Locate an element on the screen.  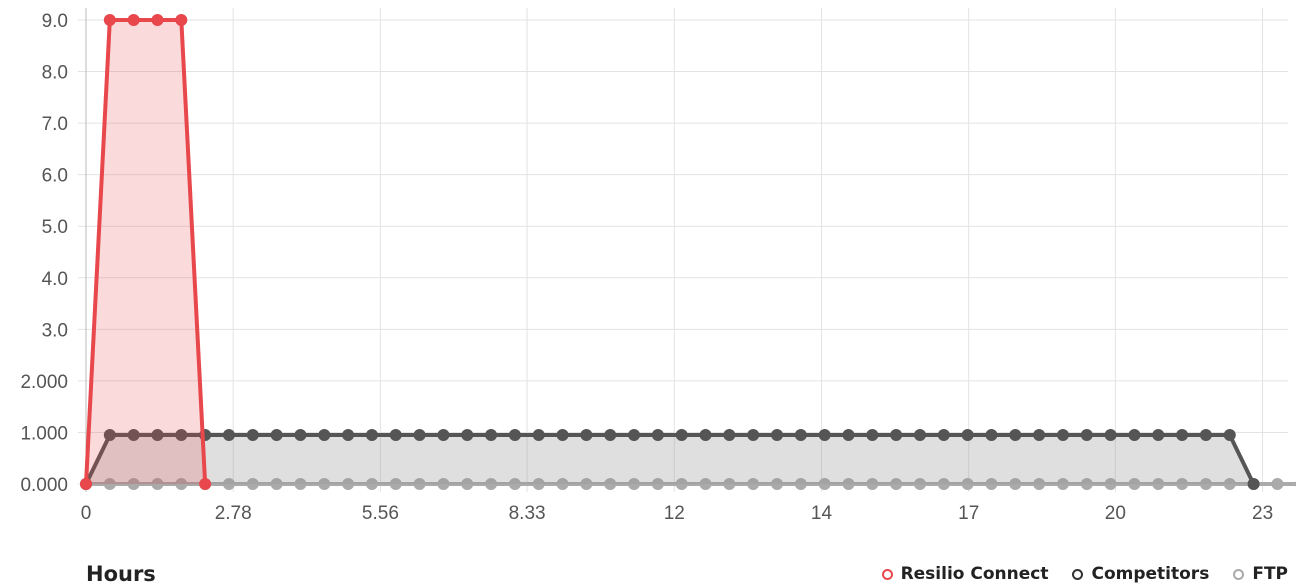
y-tick-label: 0.000 is located at coordinates (44, 485).